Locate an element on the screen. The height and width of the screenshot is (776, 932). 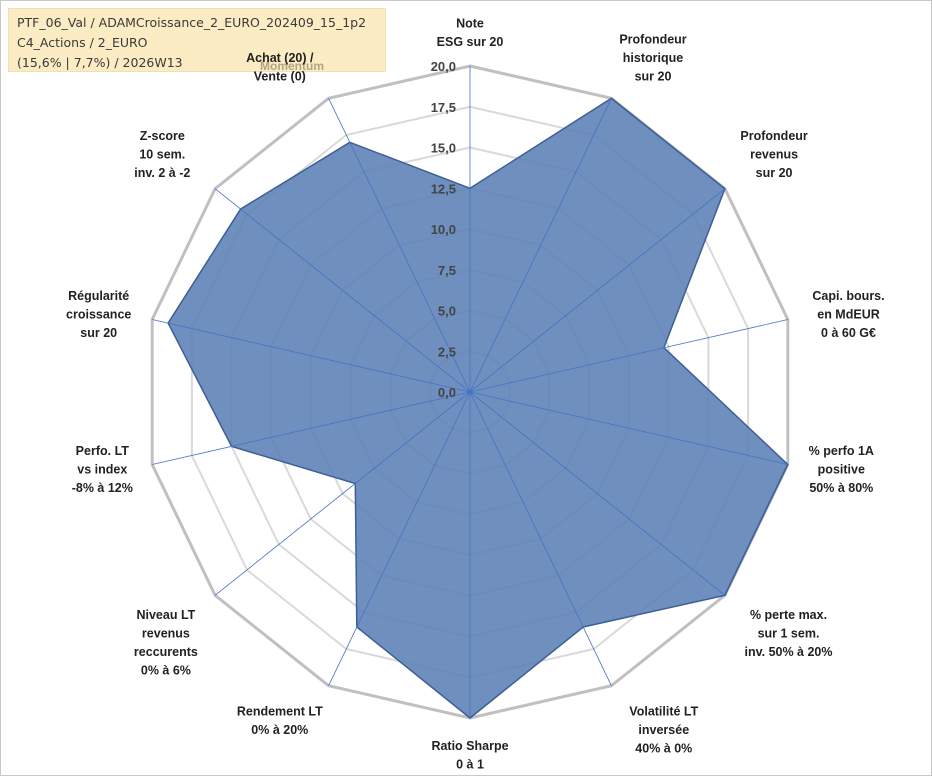
tick-label-6: 15,0 is located at coordinates (443, 148).